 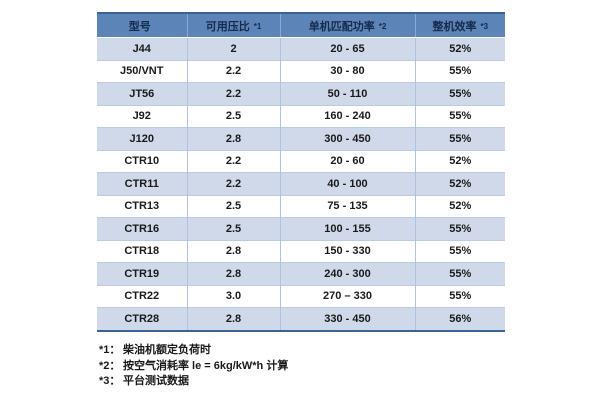 I want to click on table-row: CTR11 2.2 40 - 100 52%, so click(x=301, y=183).